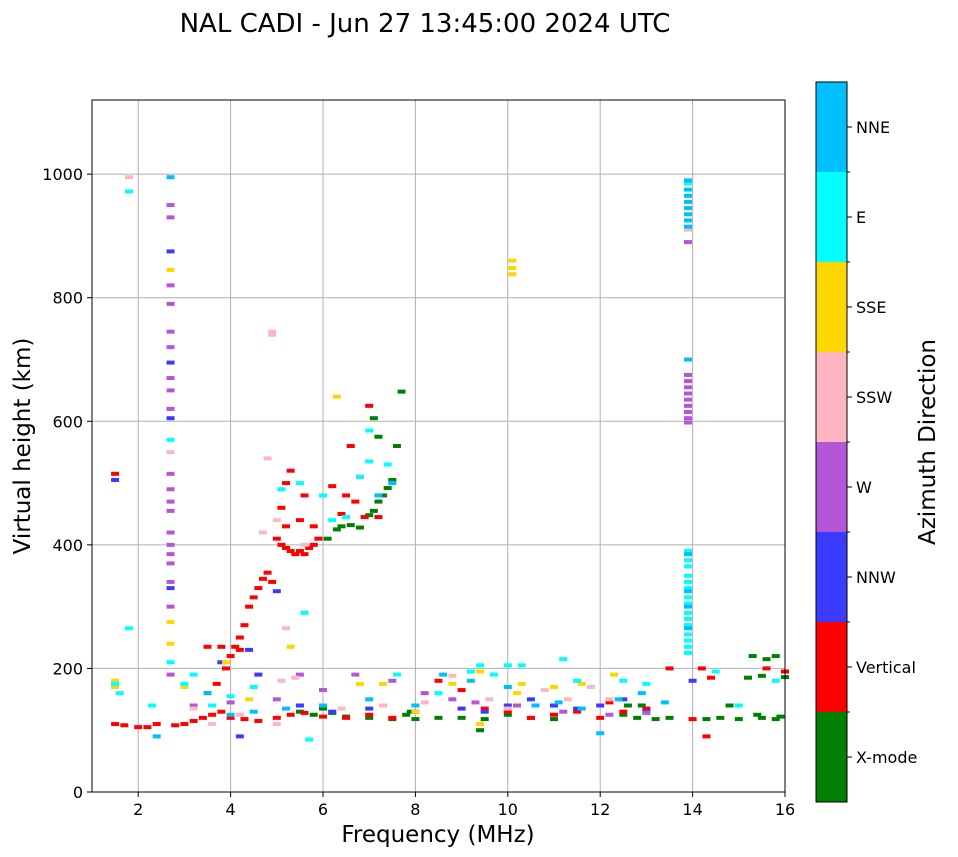 The width and height of the screenshot is (958, 857). What do you see at coordinates (437, 835) in the screenshot?
I see `x-axis-label: Frequency (MHz)` at bounding box center [437, 835].